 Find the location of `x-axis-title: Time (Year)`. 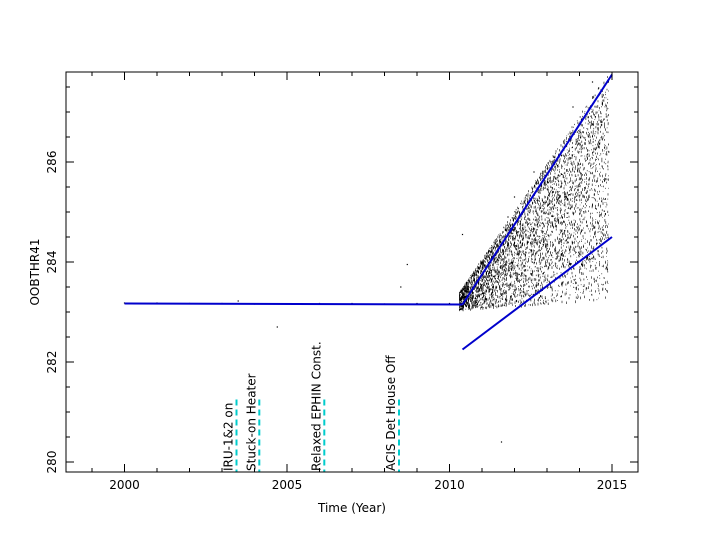

x-axis-title: Time (Year) is located at coordinates (351, 508).